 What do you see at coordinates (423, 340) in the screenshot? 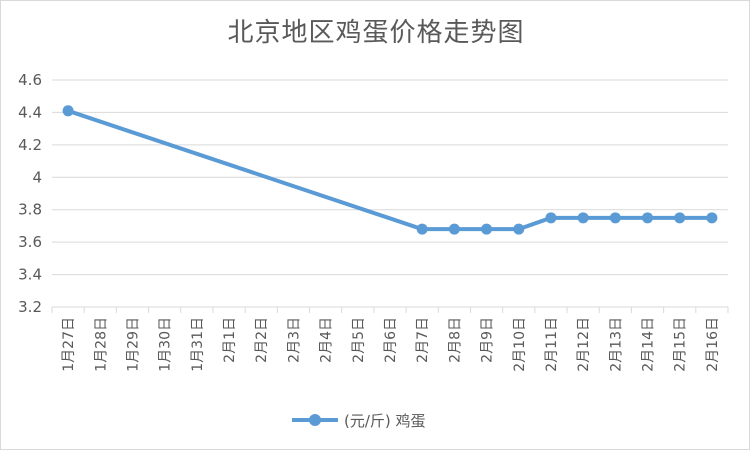
I see `x-tick-label: 2月7日` at bounding box center [423, 340].